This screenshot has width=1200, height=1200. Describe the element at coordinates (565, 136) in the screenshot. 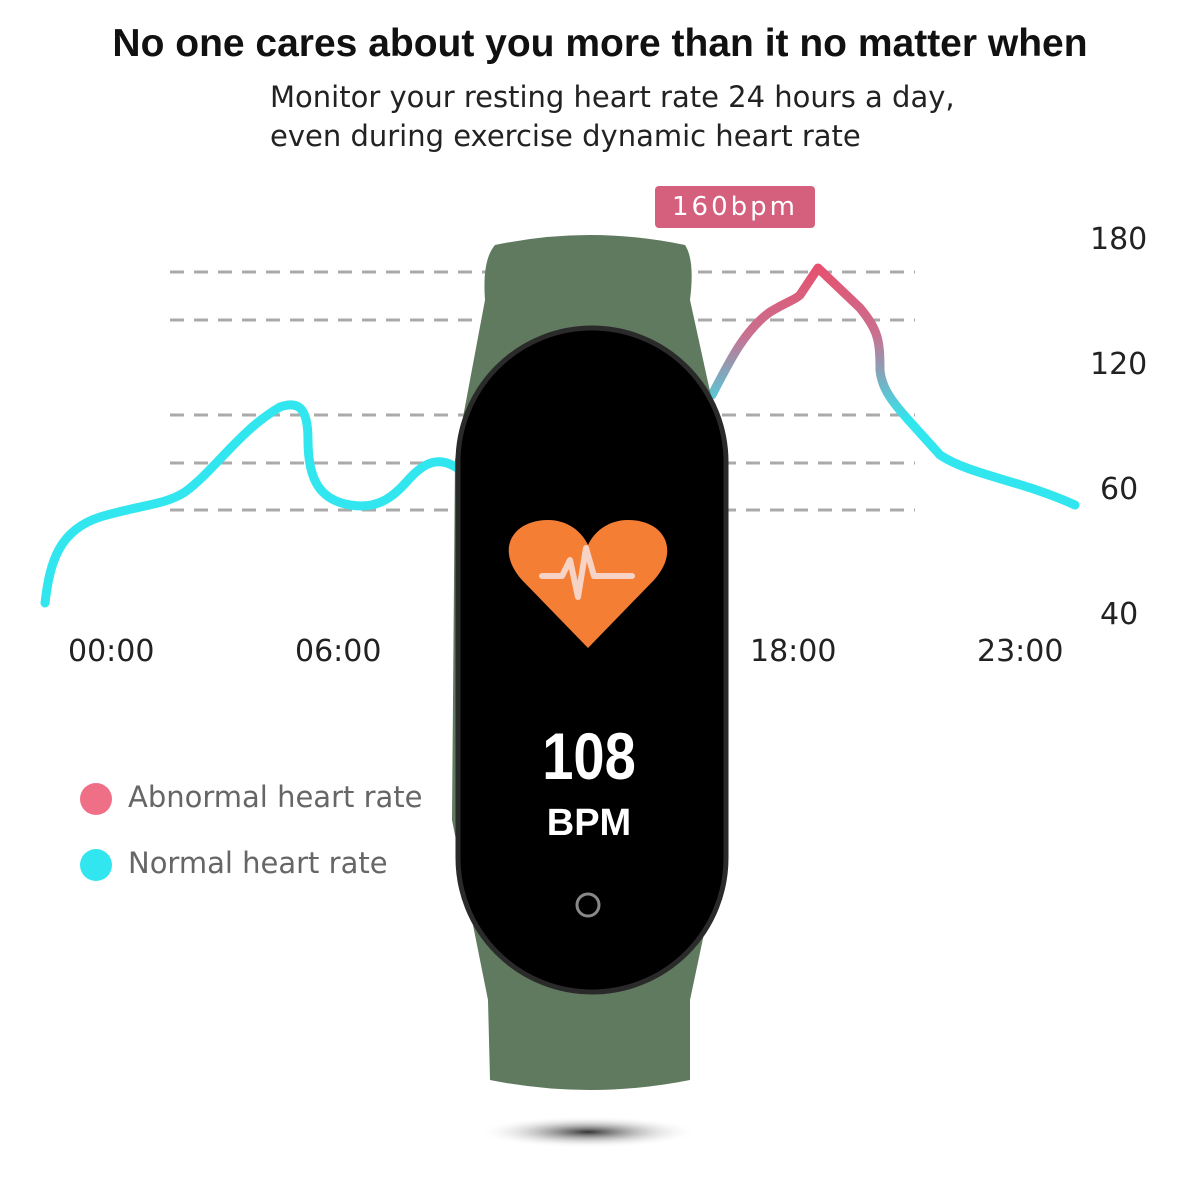

I see `subtitle-line-2: even during exercise dynamic heart rate` at that location.